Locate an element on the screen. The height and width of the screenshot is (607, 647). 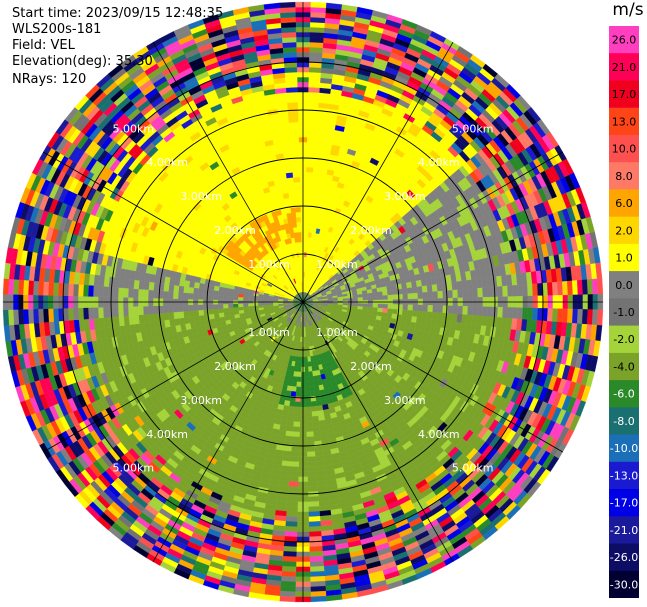
colorbar-tick-label: 8.0 is located at coordinates (624, 176).